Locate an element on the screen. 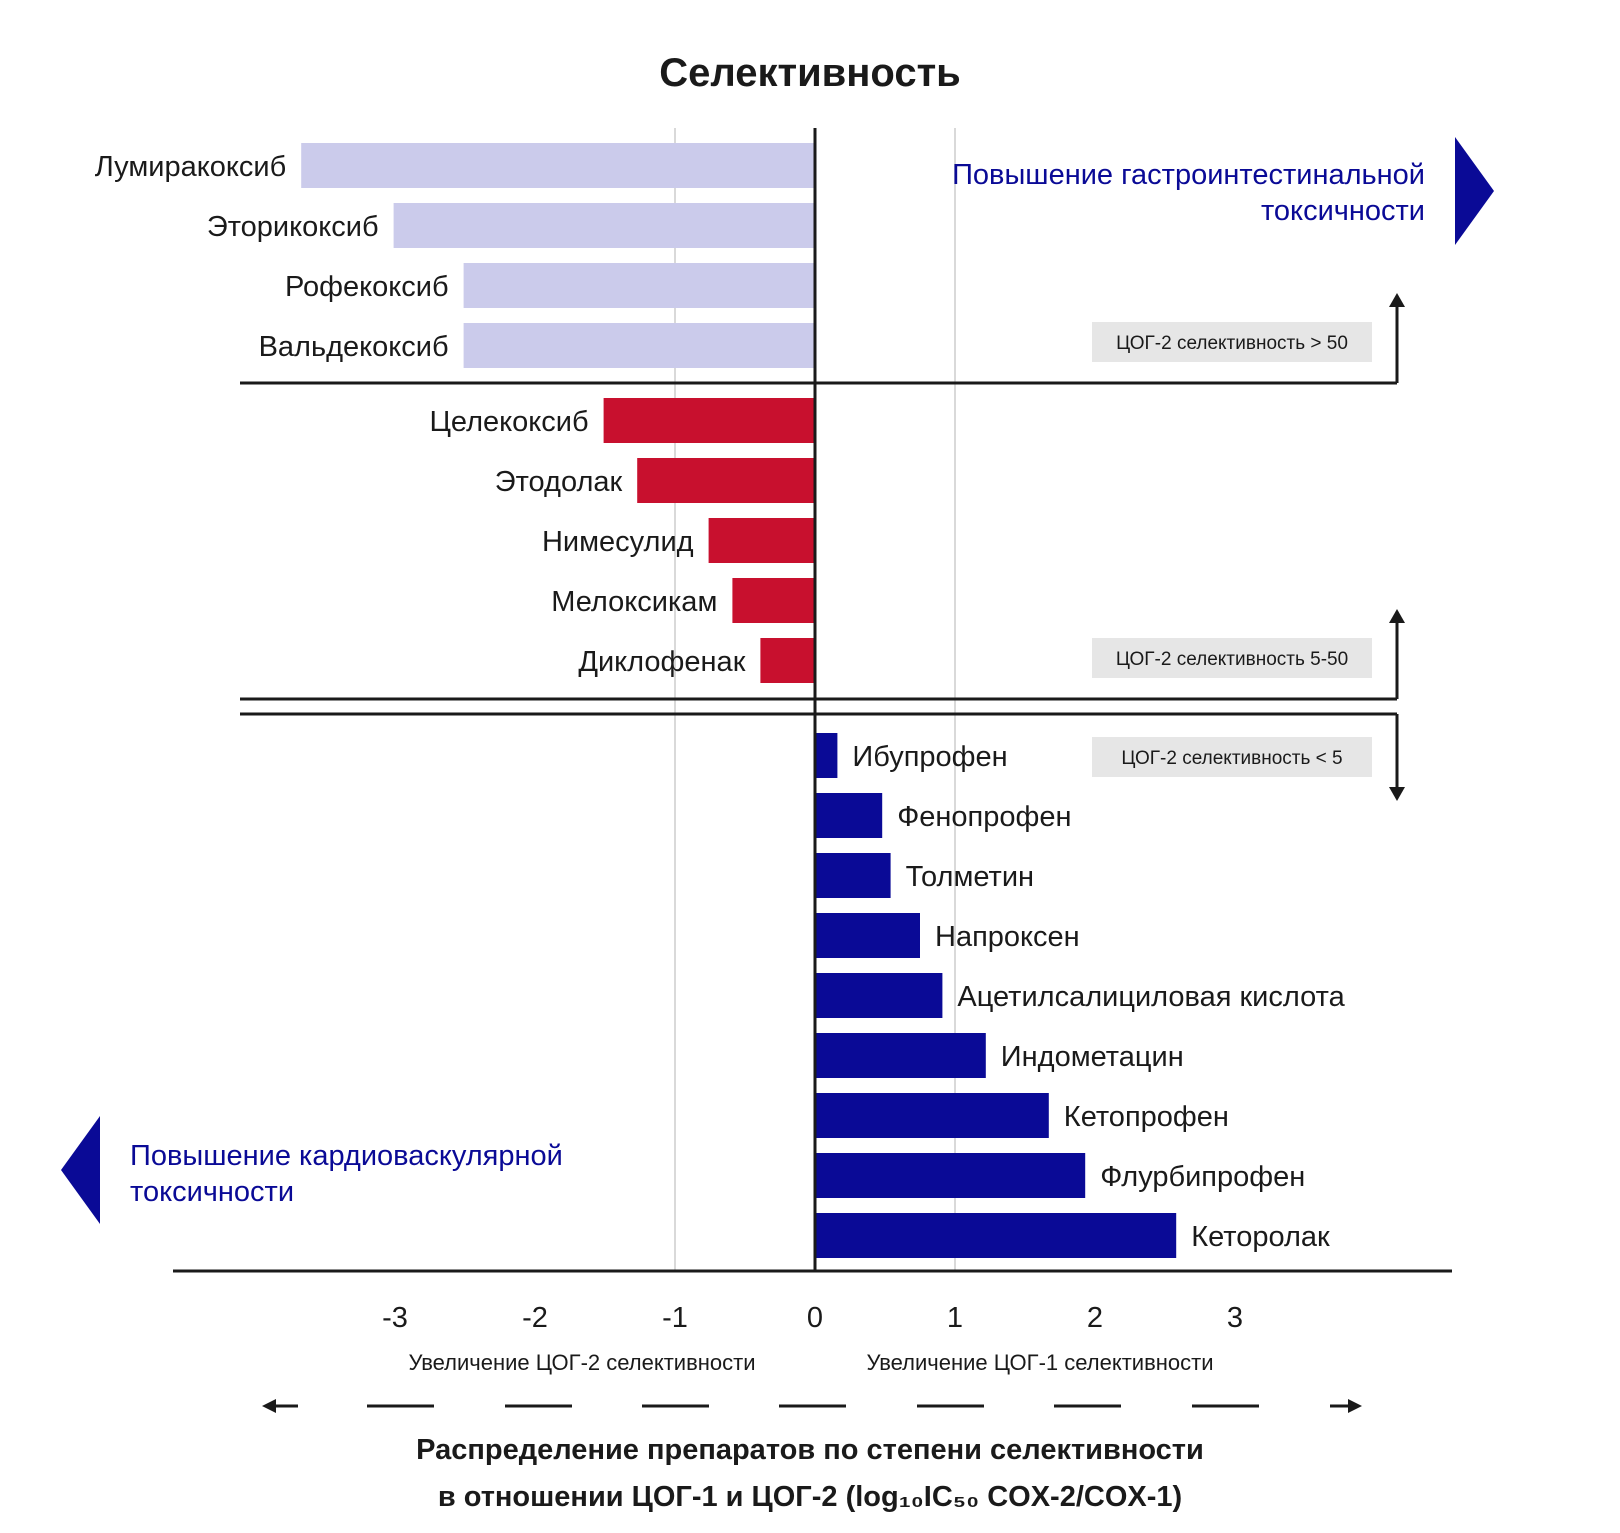 The height and width of the screenshot is (1533, 1620). dir-arrow-right-head is located at coordinates (1355, 1406).